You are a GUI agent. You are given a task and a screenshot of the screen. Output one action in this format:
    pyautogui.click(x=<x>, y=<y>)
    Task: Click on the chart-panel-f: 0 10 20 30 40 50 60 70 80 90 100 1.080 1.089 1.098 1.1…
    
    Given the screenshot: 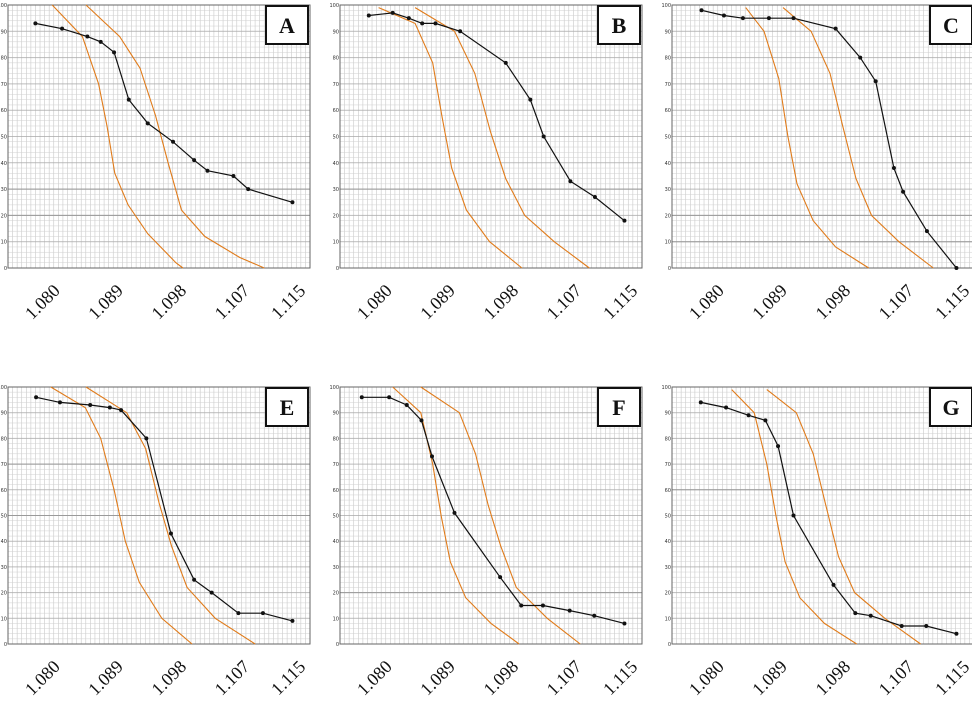 What is the action you would take?
    pyautogui.click(x=486, y=542)
    